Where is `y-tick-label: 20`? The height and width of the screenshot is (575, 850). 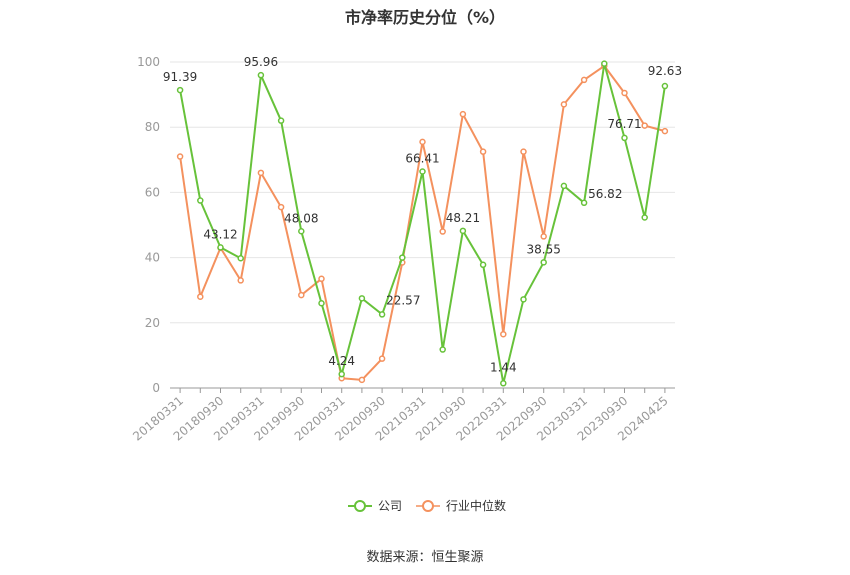 y-tick-label: 20 is located at coordinates (152, 323).